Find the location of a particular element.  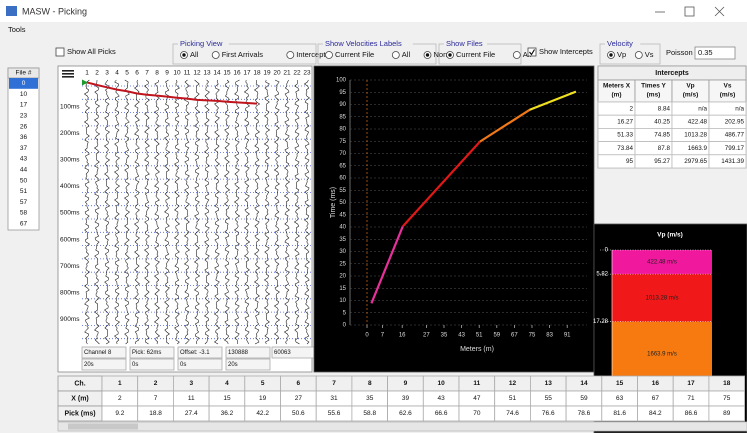

table-cell-text: 16.27 is located at coordinates (625, 121).